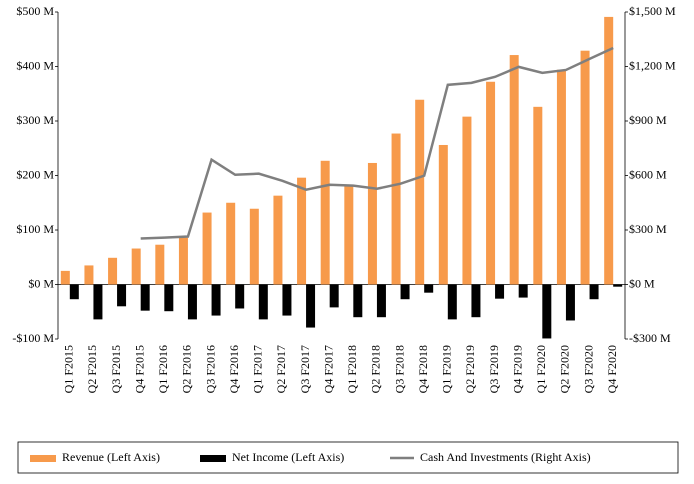  What do you see at coordinates (470, 369) in the screenshot?
I see `x-tick-label: Q2 F2019` at bounding box center [470, 369].